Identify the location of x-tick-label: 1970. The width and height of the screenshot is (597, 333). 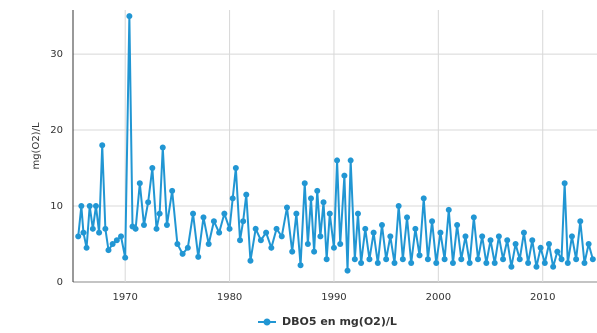
(124, 297).